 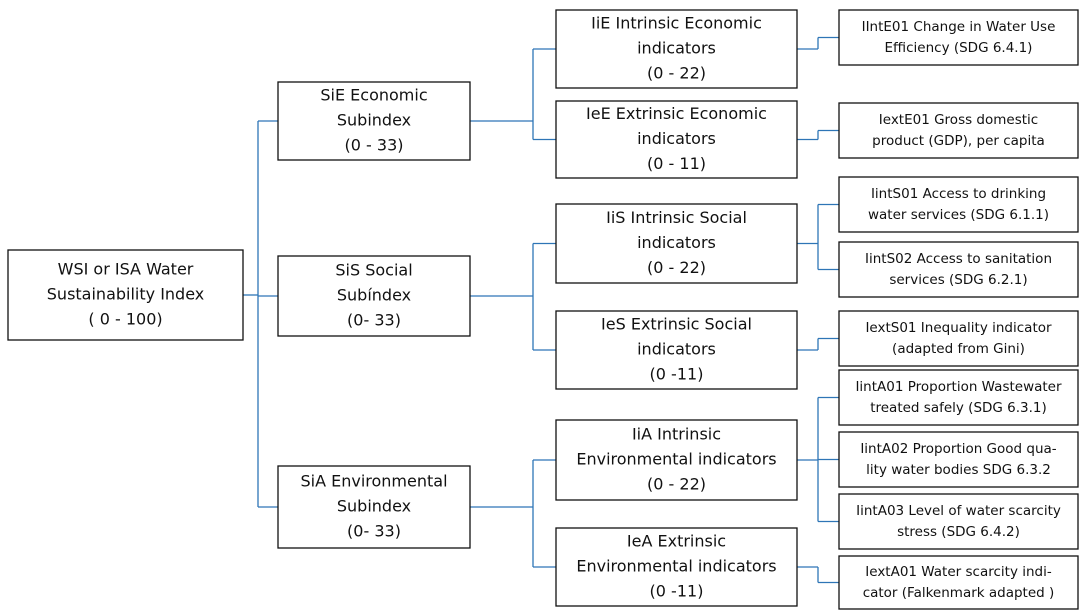 I want to click on root-box, so click(x=125, y=295).